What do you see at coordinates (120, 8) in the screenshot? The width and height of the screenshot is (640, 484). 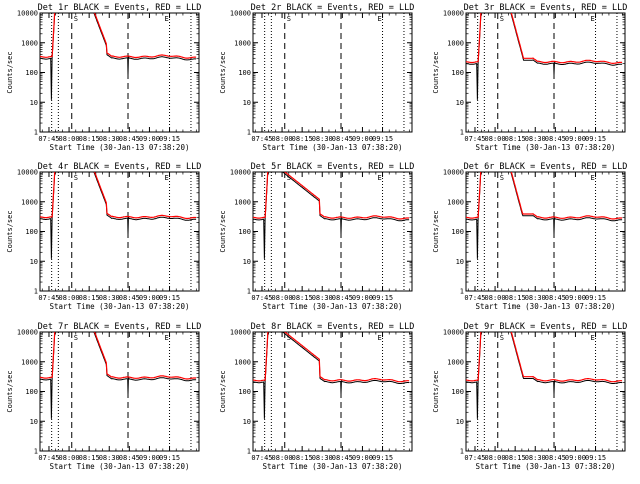 I see `chart-title: Det 1r BLACK = Events, RED = LLD` at bounding box center [120, 8].